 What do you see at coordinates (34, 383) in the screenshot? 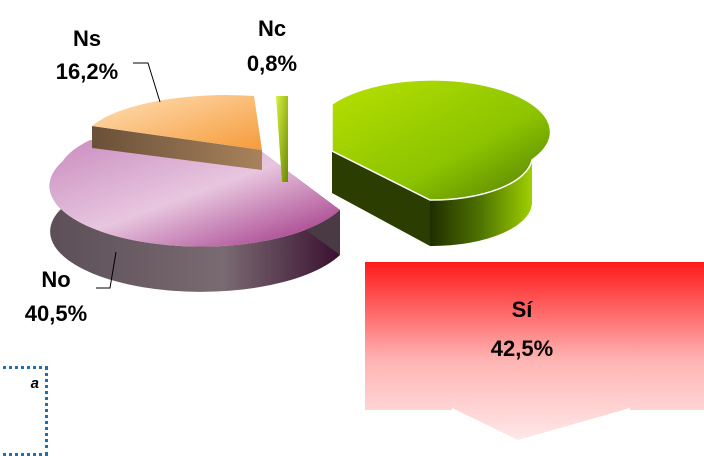
I see `callout-text: a` at bounding box center [34, 383].